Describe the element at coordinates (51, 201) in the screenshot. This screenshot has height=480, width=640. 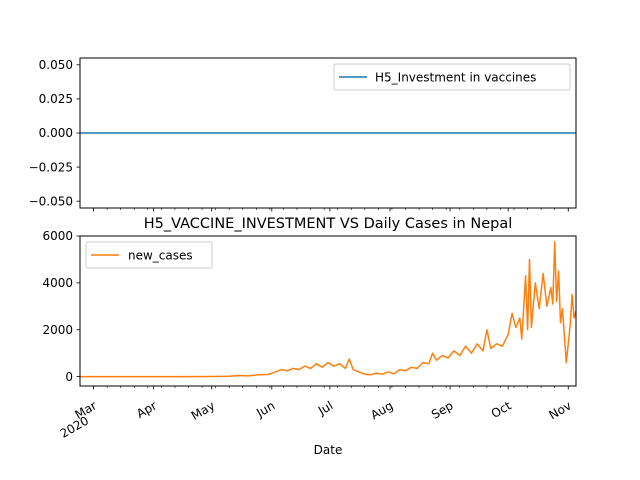
I see `y-tick-label: −0.050` at that location.